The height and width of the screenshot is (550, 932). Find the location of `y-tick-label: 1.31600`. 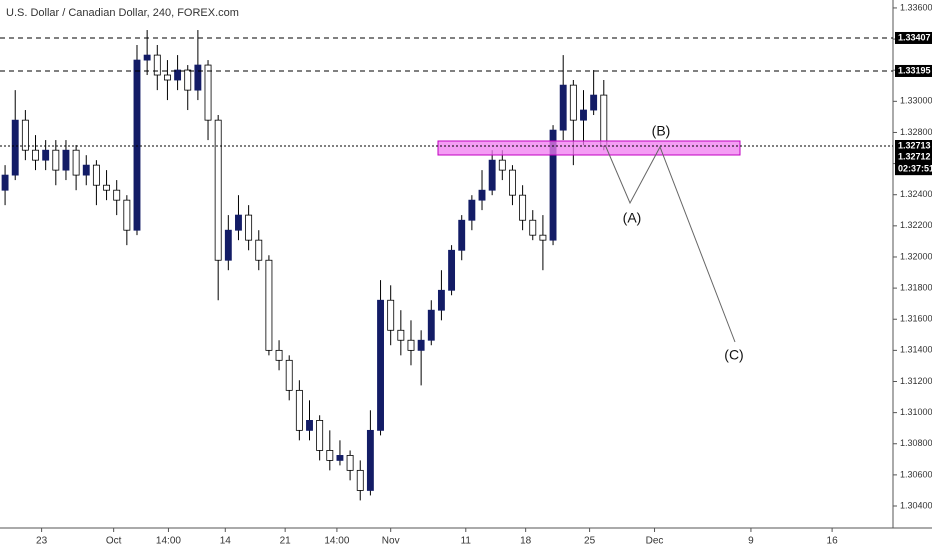

y-tick-label: 1.31600 is located at coordinates (916, 319).